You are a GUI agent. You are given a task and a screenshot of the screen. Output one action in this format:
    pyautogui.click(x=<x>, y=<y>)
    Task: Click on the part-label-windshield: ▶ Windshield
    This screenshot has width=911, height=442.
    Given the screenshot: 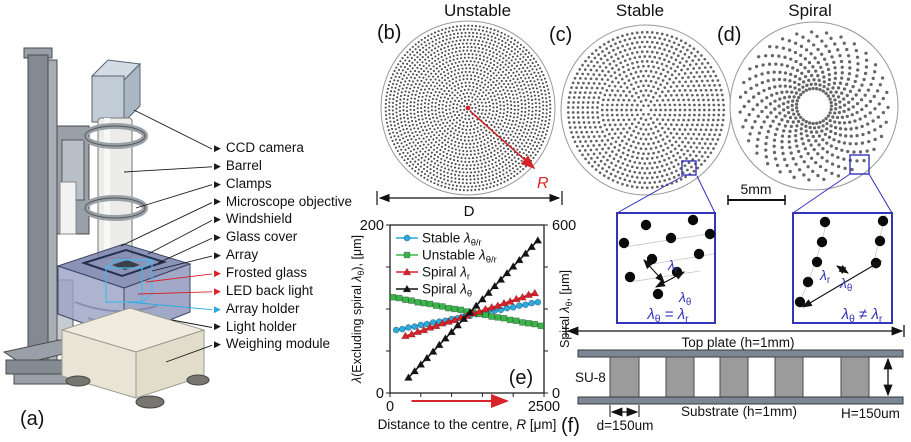 What is the action you would take?
    pyautogui.click(x=253, y=219)
    